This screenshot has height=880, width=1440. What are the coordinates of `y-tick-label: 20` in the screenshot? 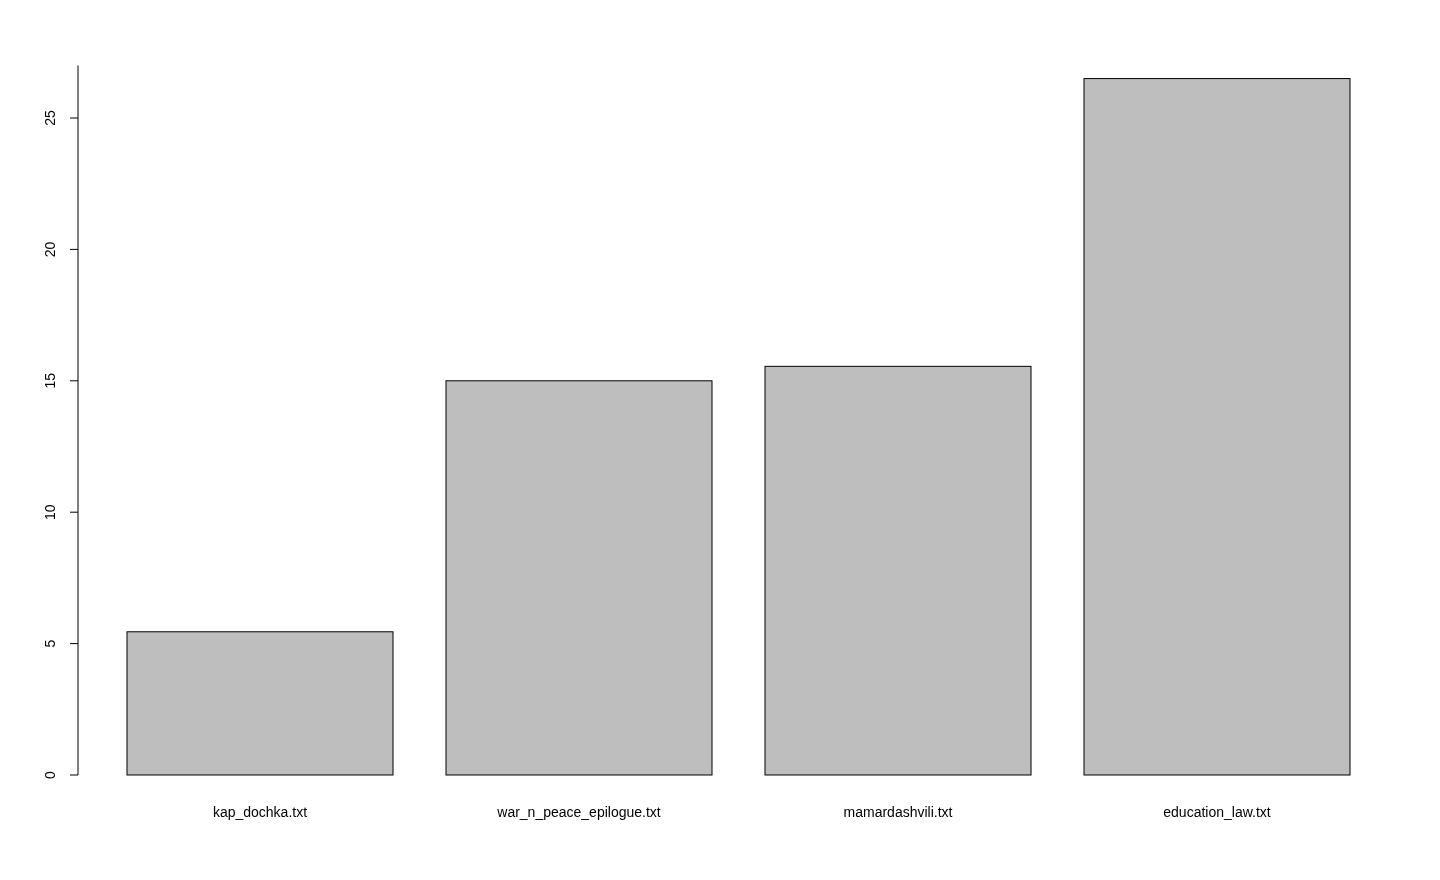 It's located at (50, 249).